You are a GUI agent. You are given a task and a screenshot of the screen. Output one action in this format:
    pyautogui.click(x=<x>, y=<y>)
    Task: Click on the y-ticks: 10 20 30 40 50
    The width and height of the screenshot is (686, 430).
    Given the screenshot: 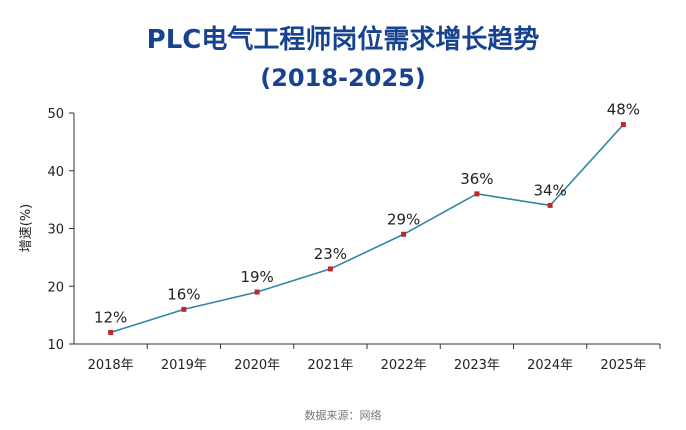 What is the action you would take?
    pyautogui.click(x=60, y=230)
    